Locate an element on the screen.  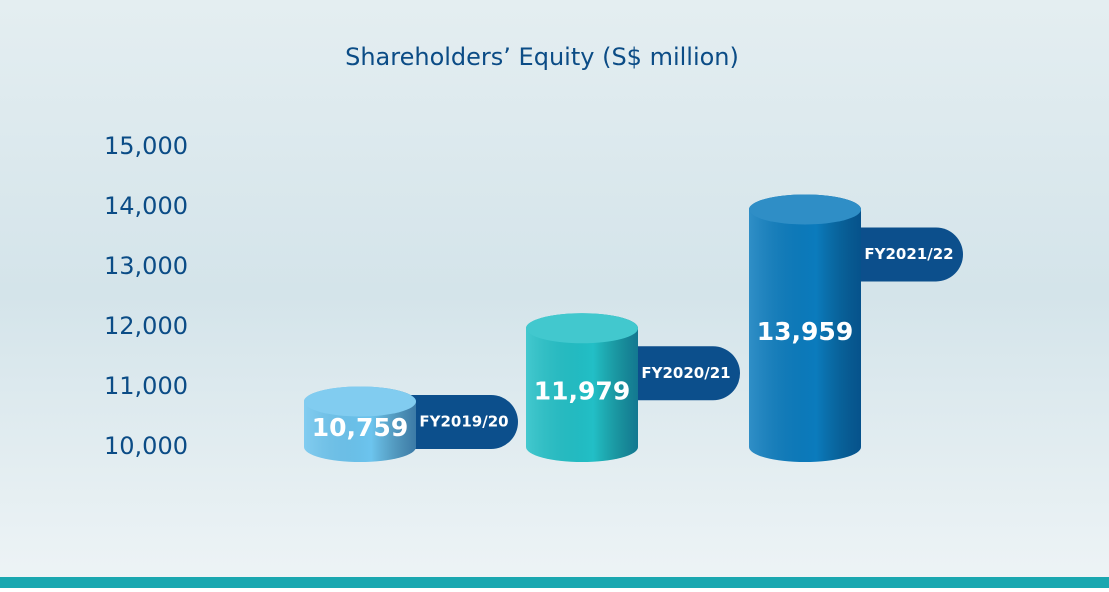
y-tick-label: 13,000 is located at coordinates (146, 266).